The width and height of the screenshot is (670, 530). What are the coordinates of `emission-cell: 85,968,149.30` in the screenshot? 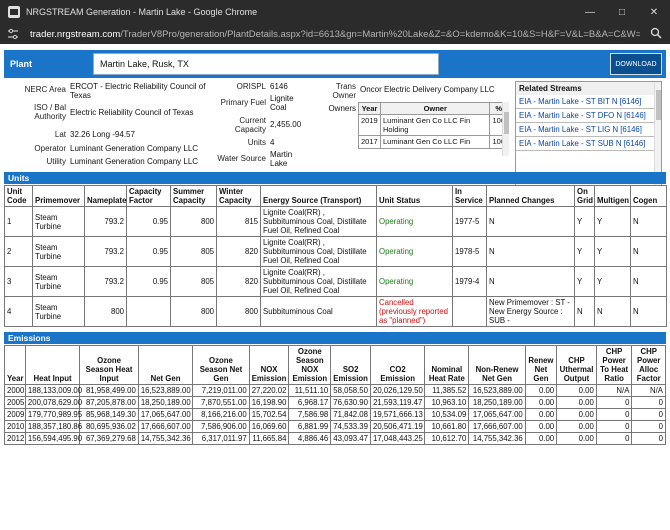 It's located at (109, 414).